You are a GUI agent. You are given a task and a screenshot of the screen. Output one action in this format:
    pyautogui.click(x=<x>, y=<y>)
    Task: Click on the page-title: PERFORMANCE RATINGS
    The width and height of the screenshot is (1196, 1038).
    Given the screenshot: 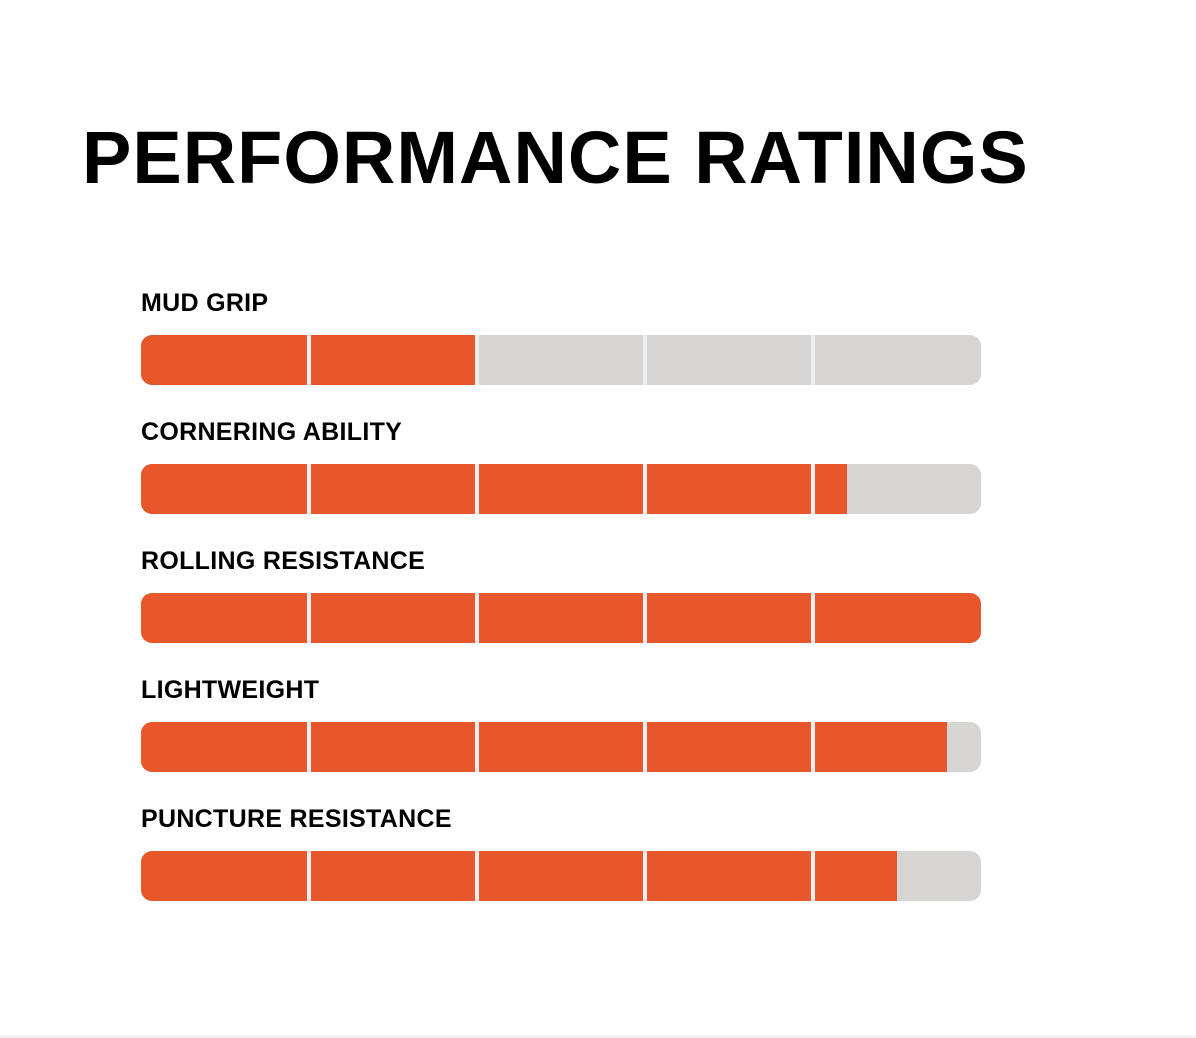 What is the action you would take?
    pyautogui.click(x=555, y=157)
    